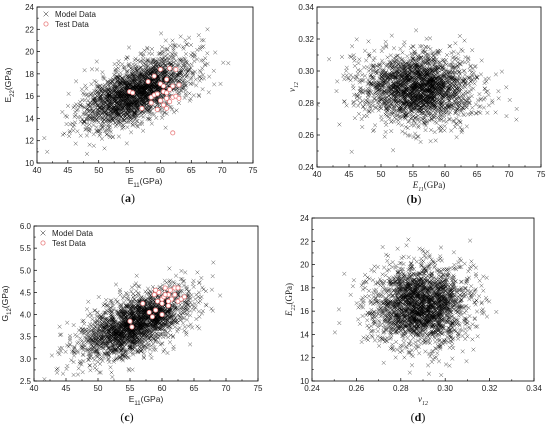 This screenshot has height=428, width=550. I want to click on y-tick-label: 3.5, so click(26, 337).